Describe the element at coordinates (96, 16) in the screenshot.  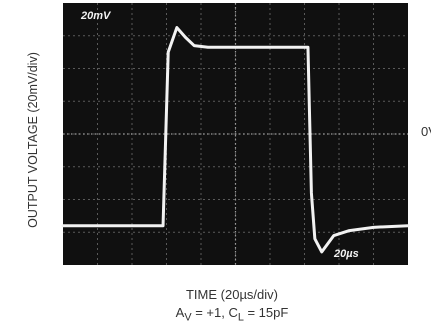
I see `vertical-scale-label: 20mV` at that location.